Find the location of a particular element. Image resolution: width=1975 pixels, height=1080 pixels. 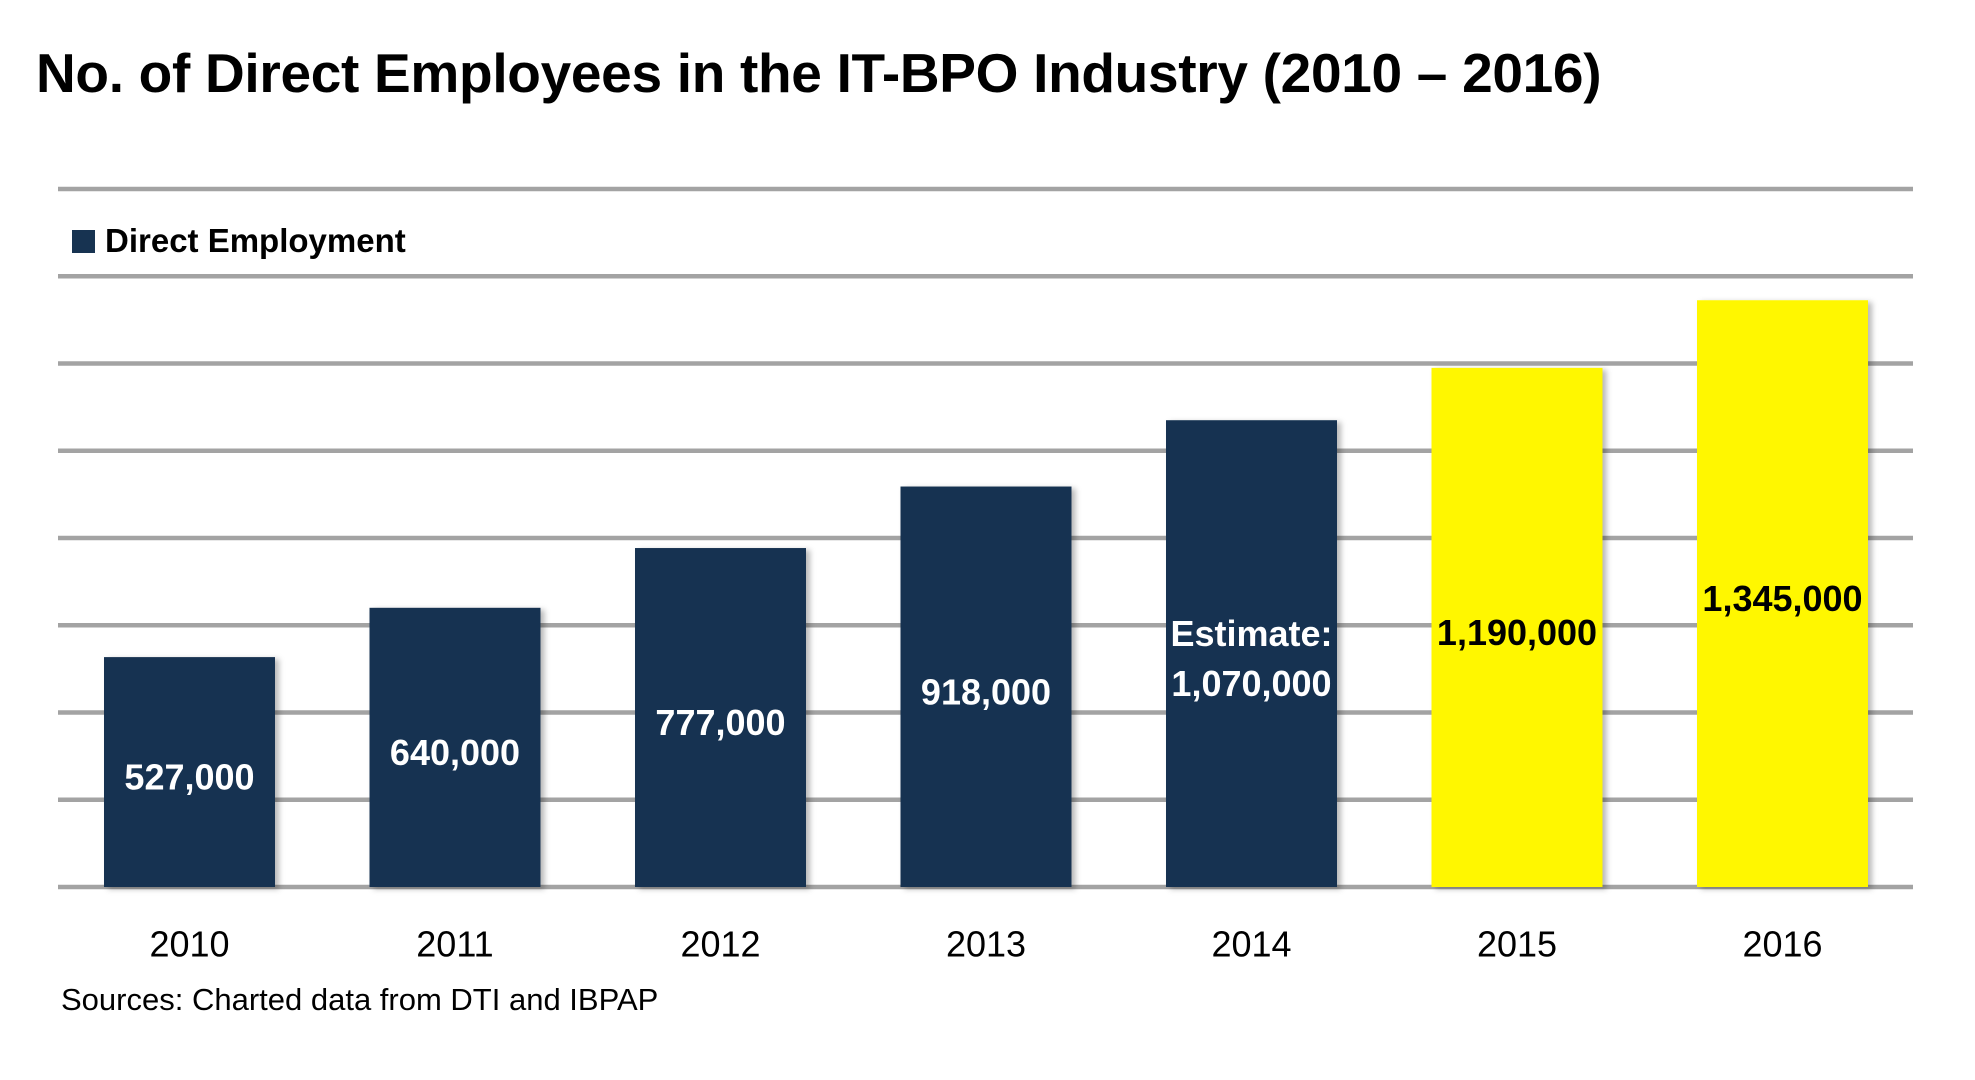

x-axis-labels: 2010 2011 2012 2013 2014 2015 2016 is located at coordinates (985, 944).